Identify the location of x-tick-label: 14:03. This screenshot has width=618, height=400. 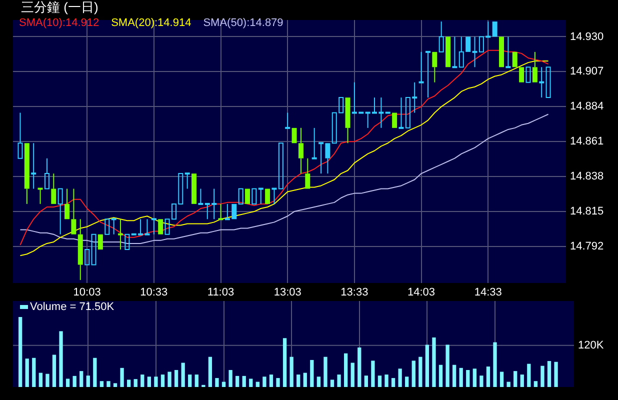
(422, 292).